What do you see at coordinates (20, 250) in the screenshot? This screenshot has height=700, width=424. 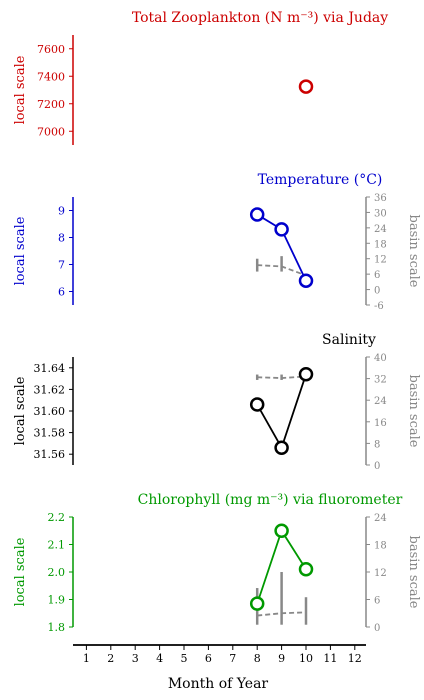 I see `left-axis-label-temp: local scale` at bounding box center [20, 250].